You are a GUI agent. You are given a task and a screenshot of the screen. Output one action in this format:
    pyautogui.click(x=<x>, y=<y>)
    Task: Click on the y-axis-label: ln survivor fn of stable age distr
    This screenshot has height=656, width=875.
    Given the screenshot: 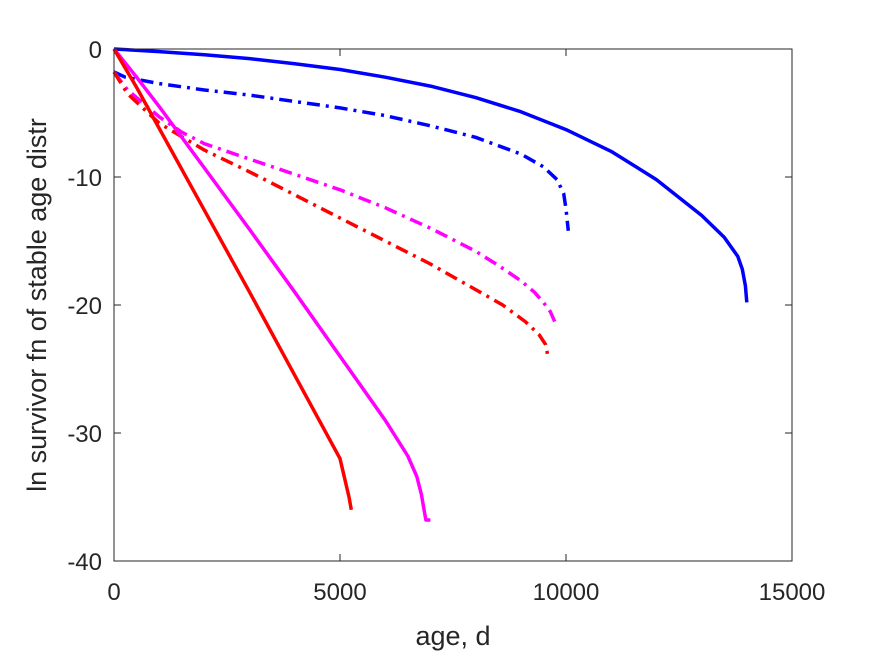 What is the action you would take?
    pyautogui.click(x=37, y=305)
    